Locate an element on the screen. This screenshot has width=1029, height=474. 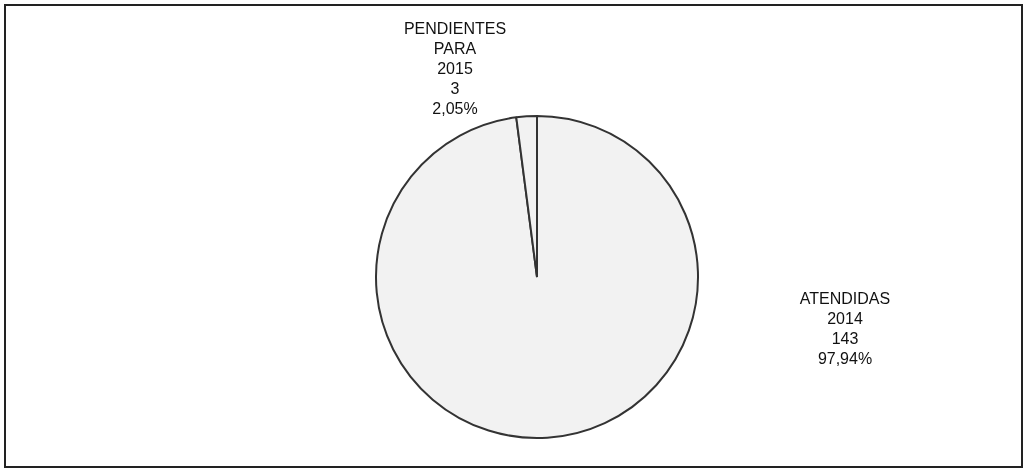
slice-label: ATENDIDAS 2014 is located at coordinates (845, 309).